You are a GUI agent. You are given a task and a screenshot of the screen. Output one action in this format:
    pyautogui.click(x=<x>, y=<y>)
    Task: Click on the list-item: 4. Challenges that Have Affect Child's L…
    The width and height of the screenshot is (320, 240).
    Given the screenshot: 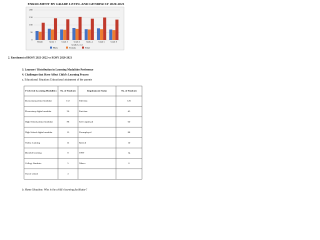 What is the action you would take?
    pyautogui.click(x=56, y=75)
    